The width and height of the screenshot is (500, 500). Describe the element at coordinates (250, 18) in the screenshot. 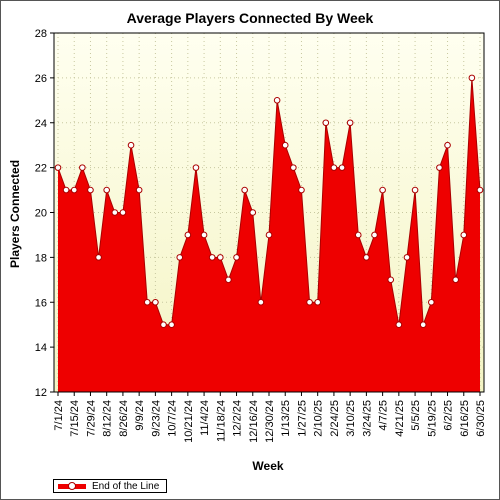

I see `chart-title: Average Players Connected By Week` at that location.